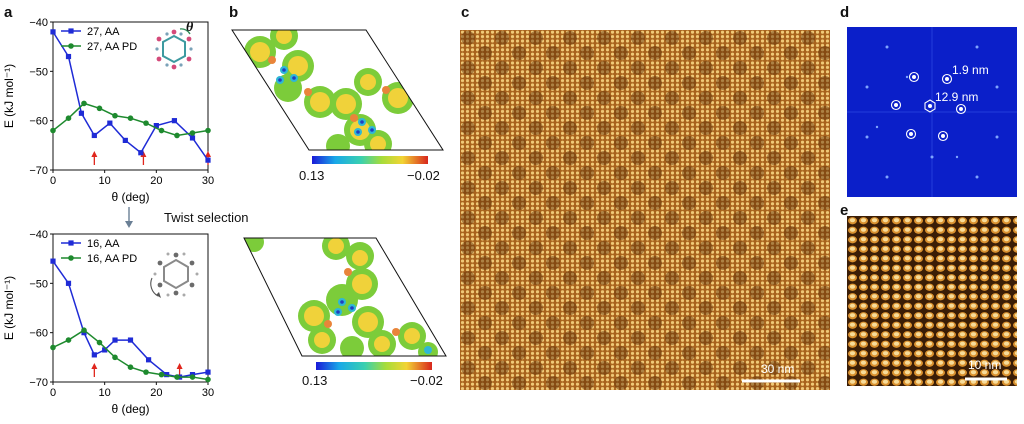  What do you see at coordinates (426, 380) in the screenshot?
I see `colorbar-bottom-max: −0.02` at bounding box center [426, 380].